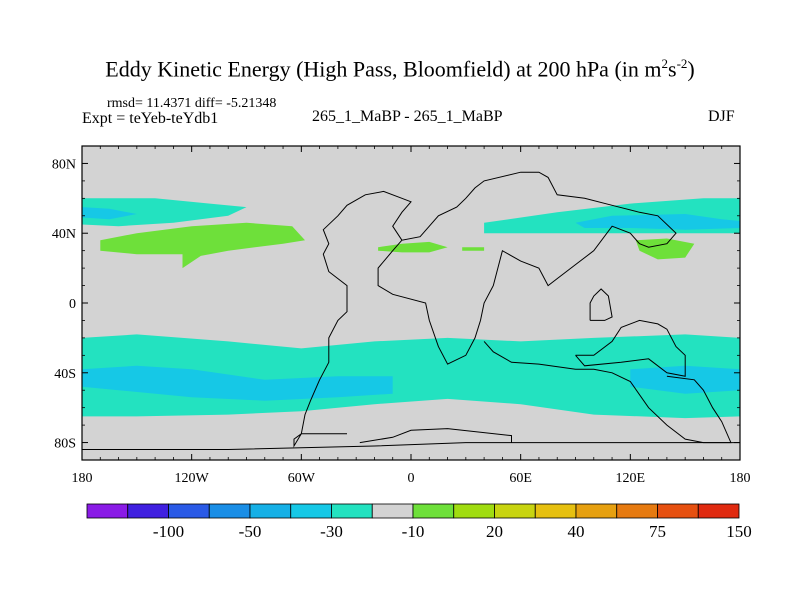 This screenshot has width=800, height=600. What do you see at coordinates (520, 478) in the screenshot?
I see `x-tick-label: 60E` at bounding box center [520, 478].